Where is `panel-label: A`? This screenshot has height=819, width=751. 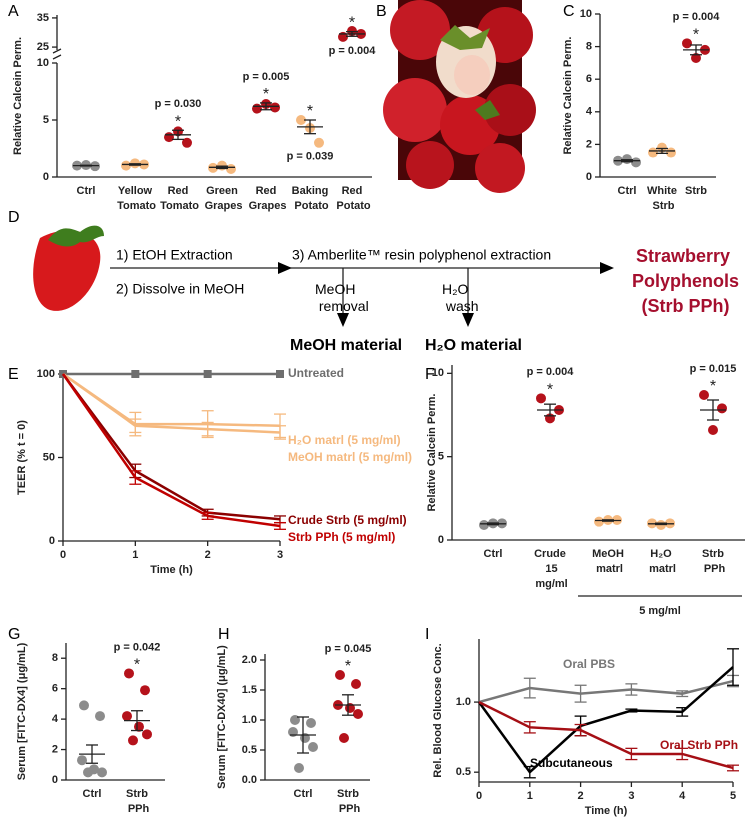
panel-label: A is located at coordinates (13, 11).